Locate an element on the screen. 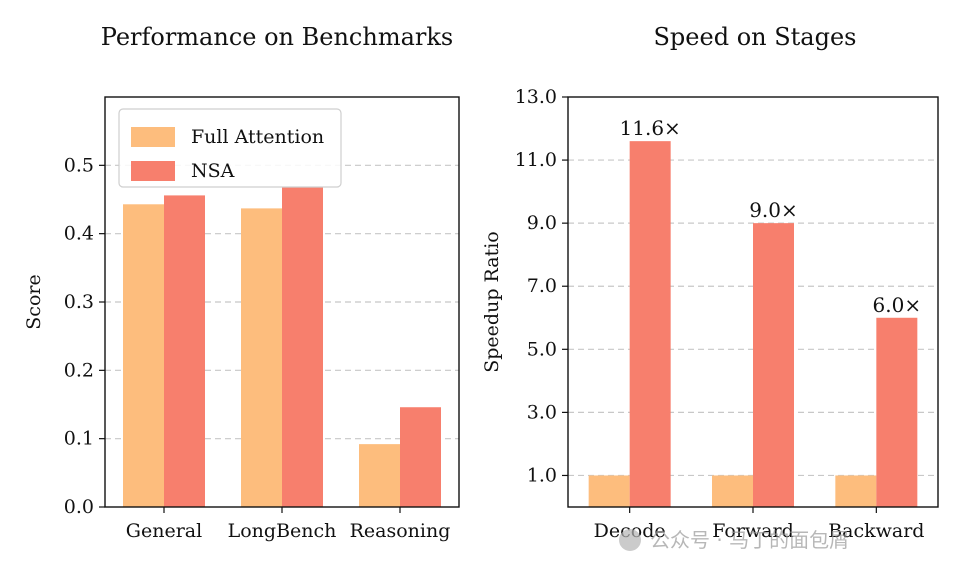  nsa-bar-decode is located at coordinates (650, 324).